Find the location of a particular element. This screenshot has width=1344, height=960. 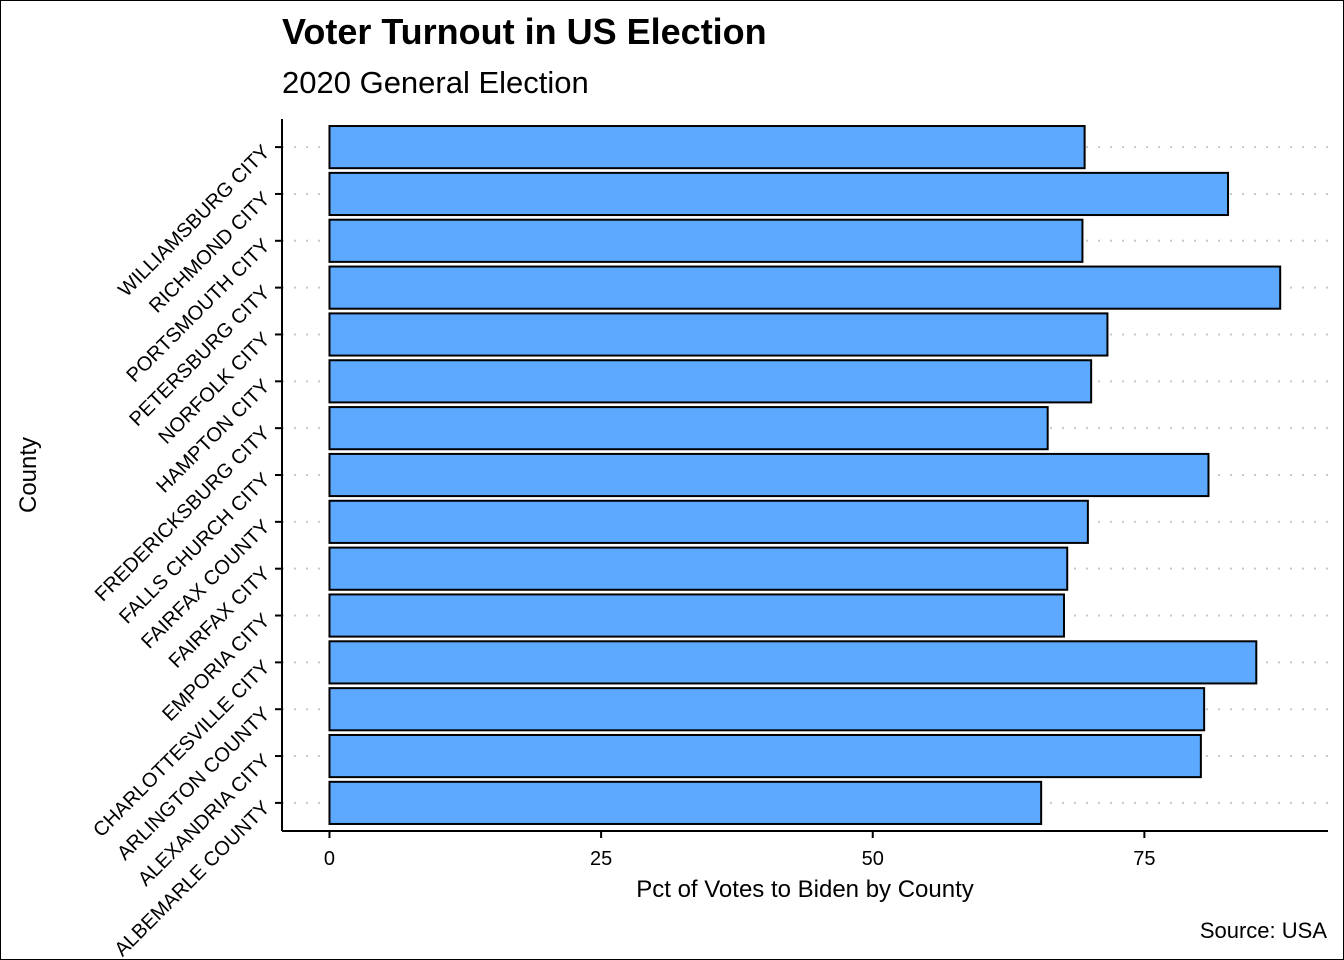

chart-caption: Source: USA is located at coordinates (1263, 930).